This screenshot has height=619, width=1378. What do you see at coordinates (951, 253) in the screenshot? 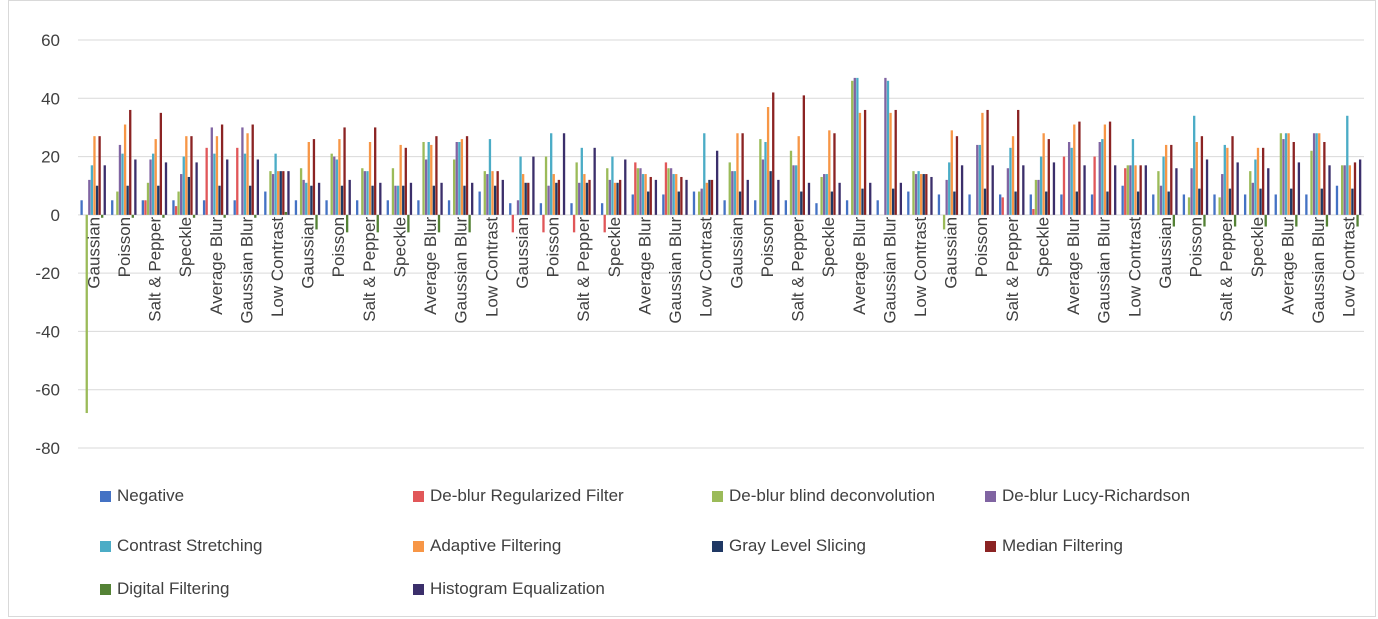
I see `x-tick-label: Gaussian` at bounding box center [951, 253].